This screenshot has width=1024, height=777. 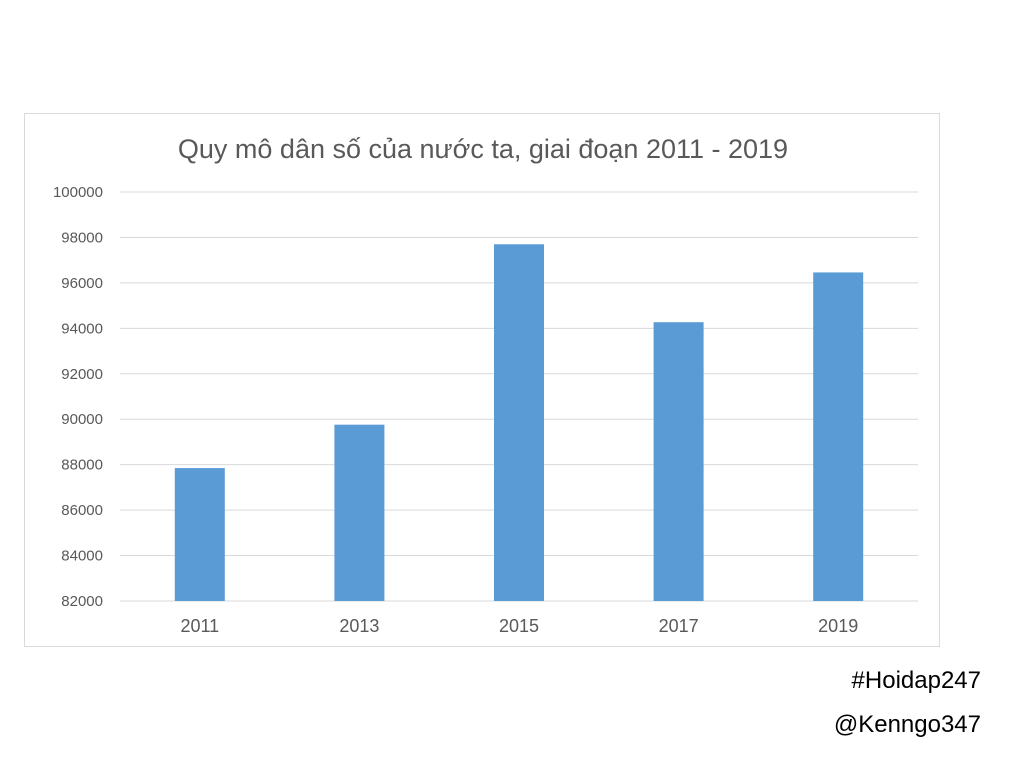 What do you see at coordinates (82, 419) in the screenshot?
I see `y-tick-label: 90000` at bounding box center [82, 419].